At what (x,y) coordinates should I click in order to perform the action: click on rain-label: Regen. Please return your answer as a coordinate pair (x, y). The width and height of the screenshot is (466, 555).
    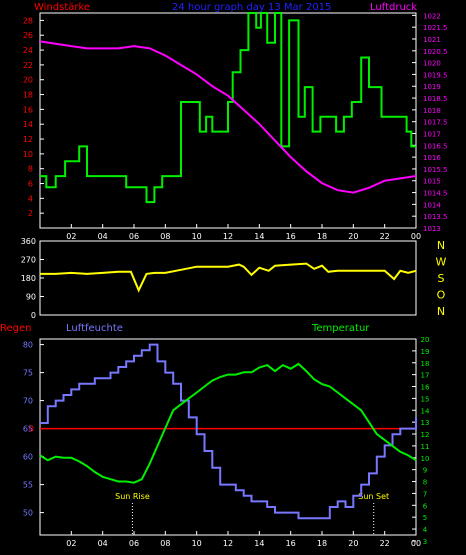
    Looking at the image, I should click on (16, 328).